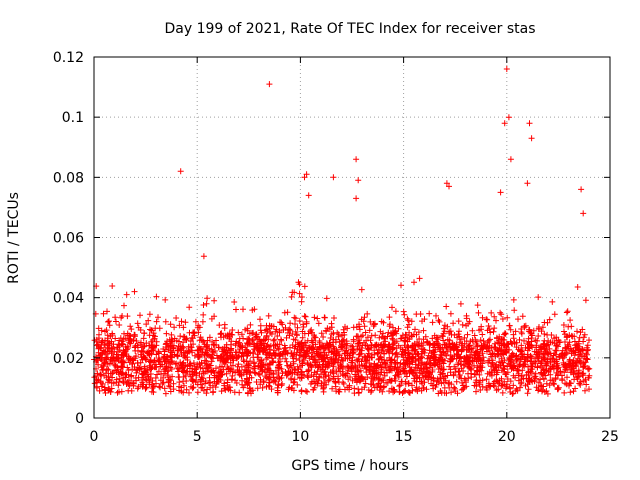 Image resolution: width=640 pixels, height=480 pixels. What do you see at coordinates (68, 359) in the screenshot?
I see `y-tick-label: 0.02` at bounding box center [68, 359].